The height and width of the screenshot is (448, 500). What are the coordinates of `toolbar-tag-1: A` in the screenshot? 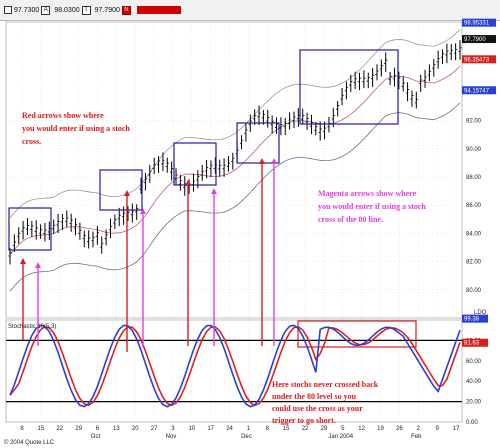 It's located at (46, 10).